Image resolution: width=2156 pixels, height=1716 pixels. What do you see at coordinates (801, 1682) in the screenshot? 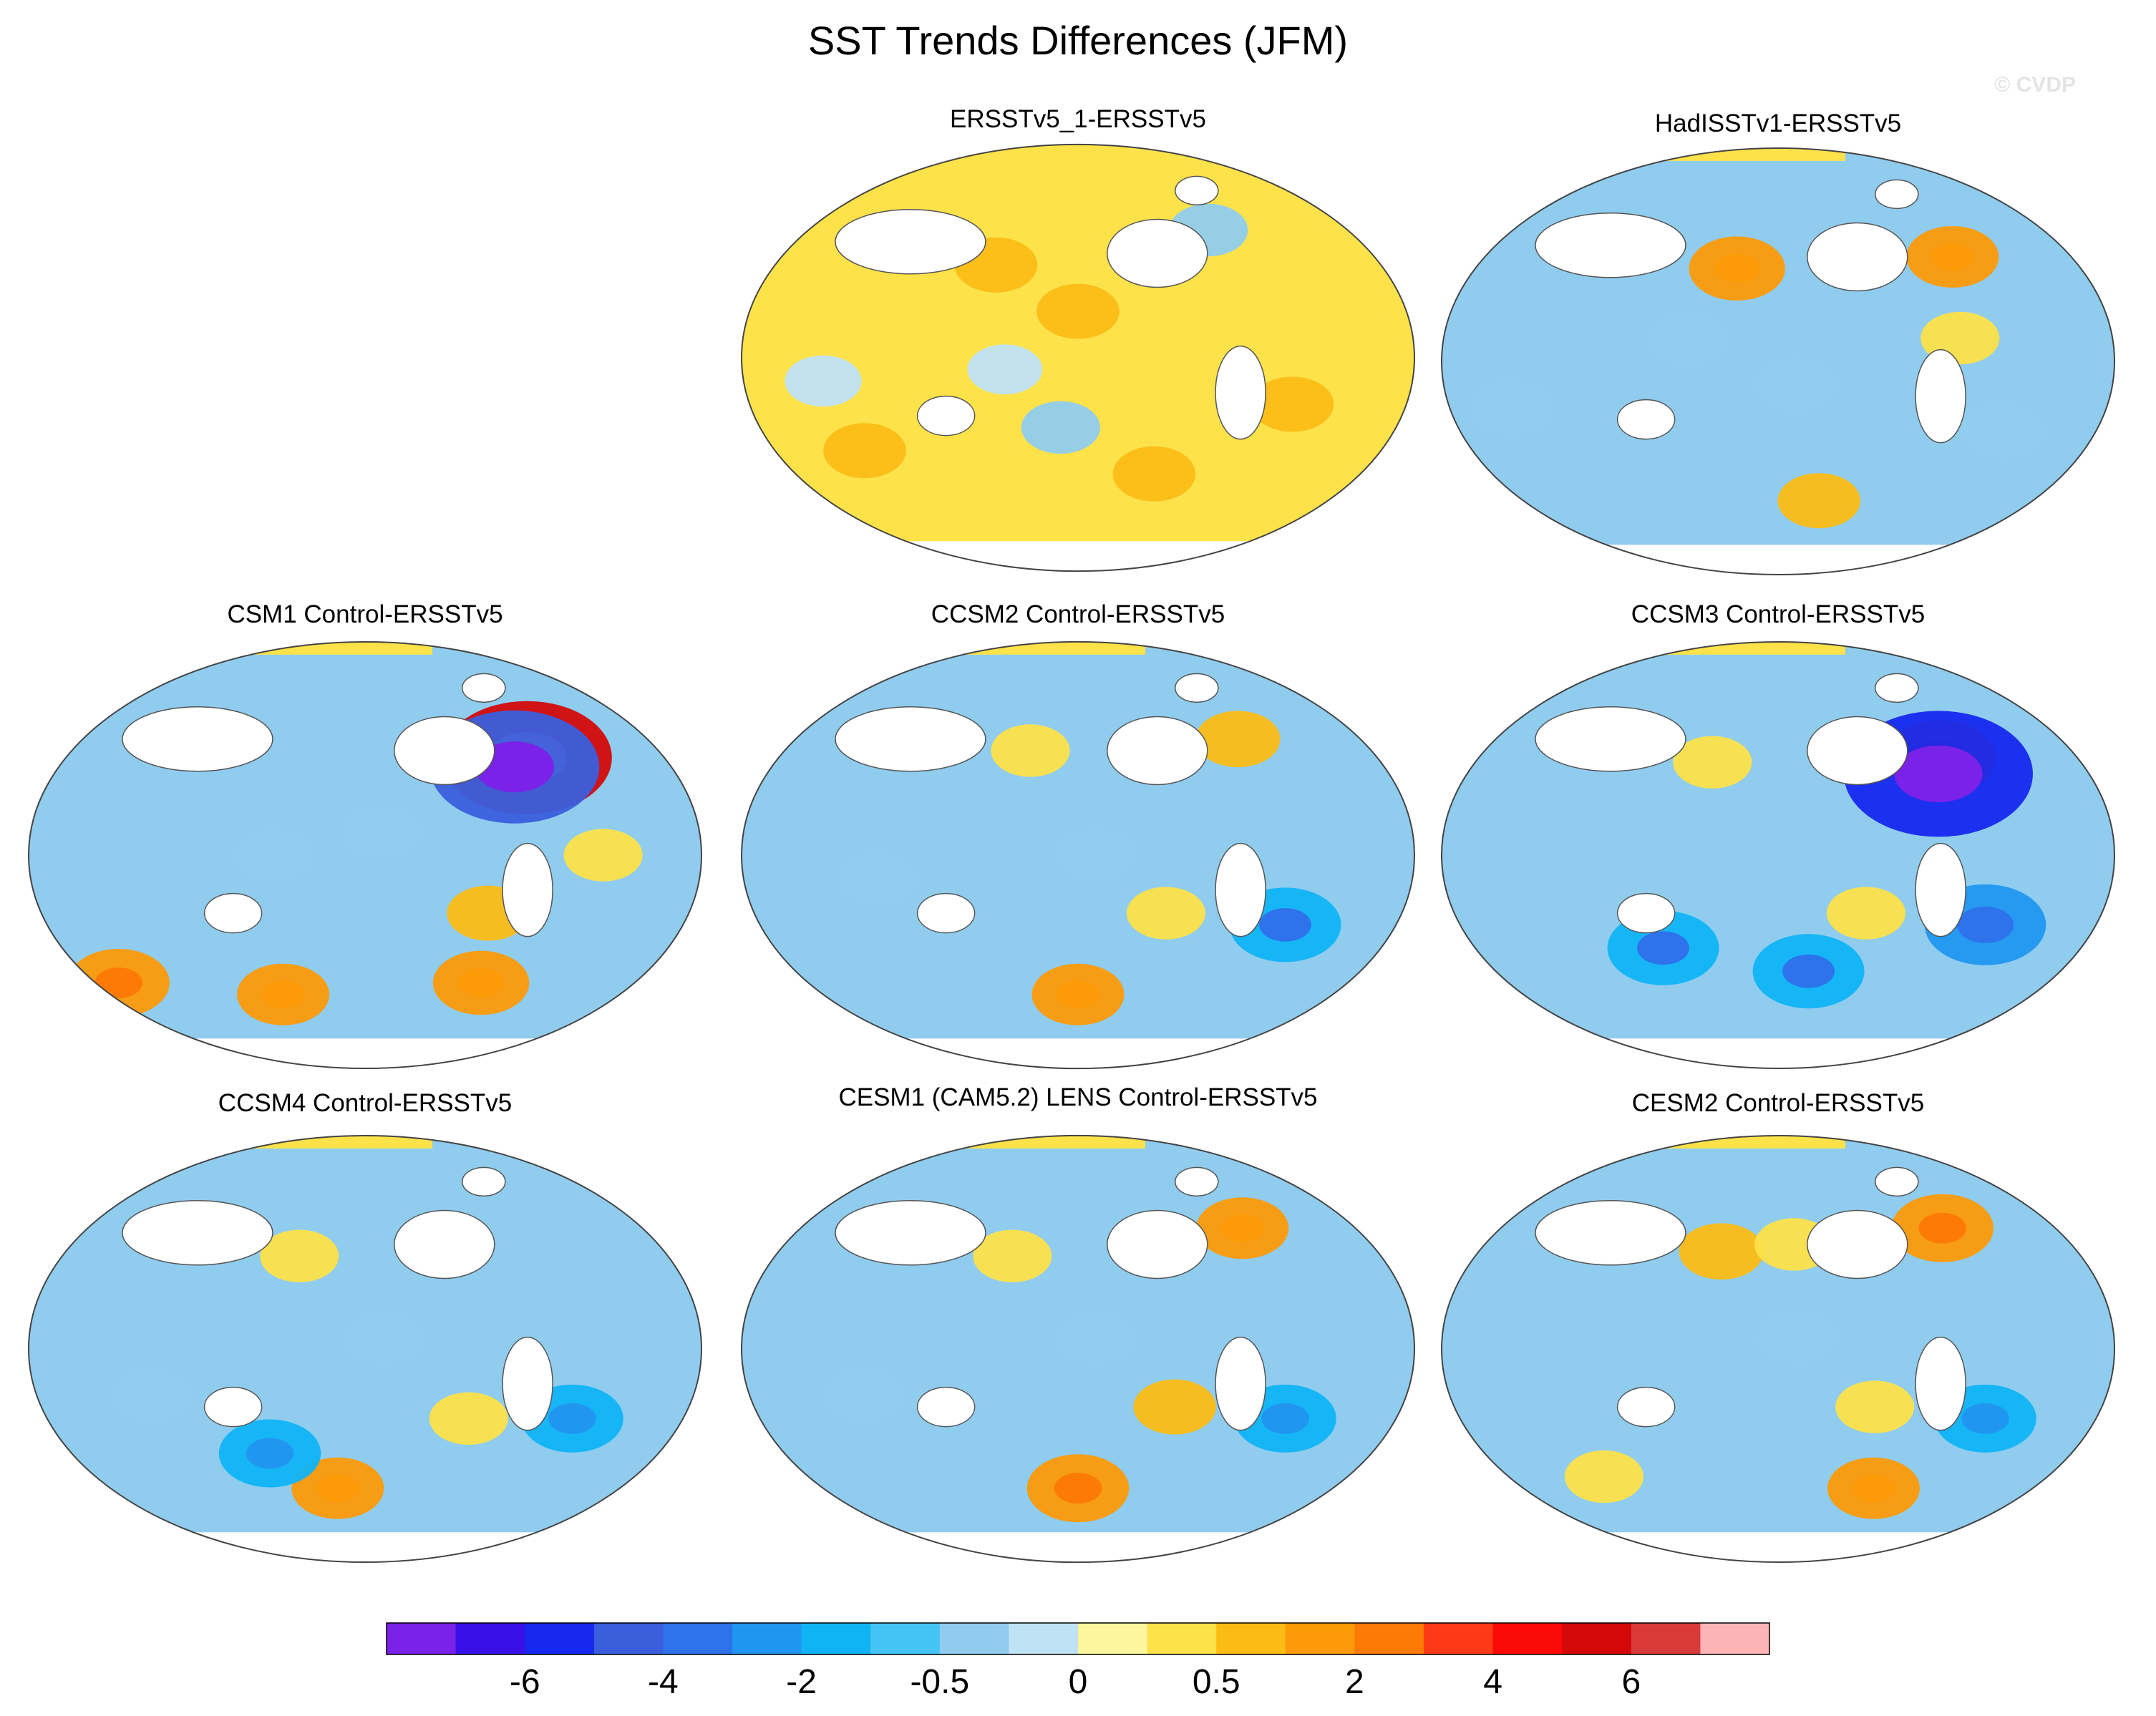
I see `colorbar-tick-label: -2` at bounding box center [801, 1682].